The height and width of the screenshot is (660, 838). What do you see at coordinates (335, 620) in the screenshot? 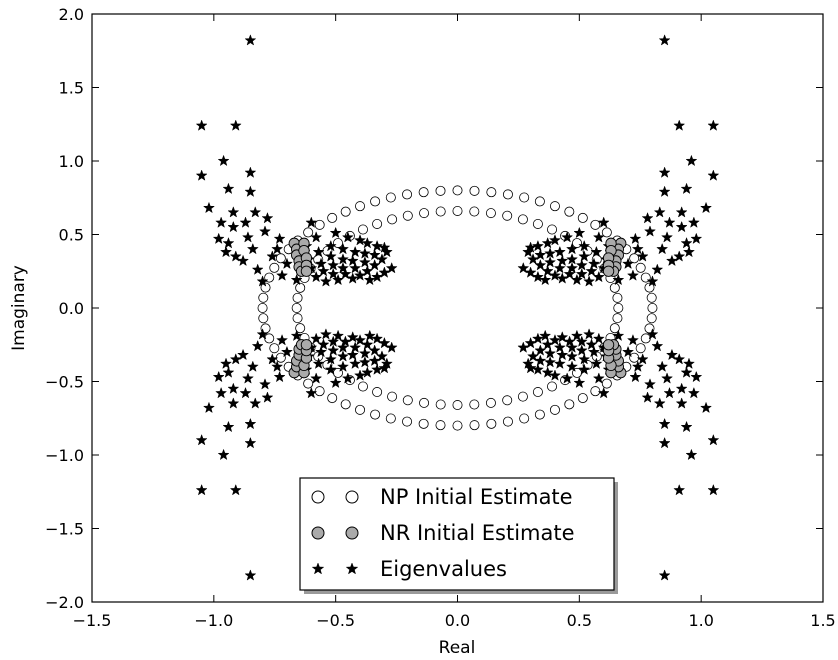
I see `x-tick-label: −0.5` at bounding box center [335, 620].